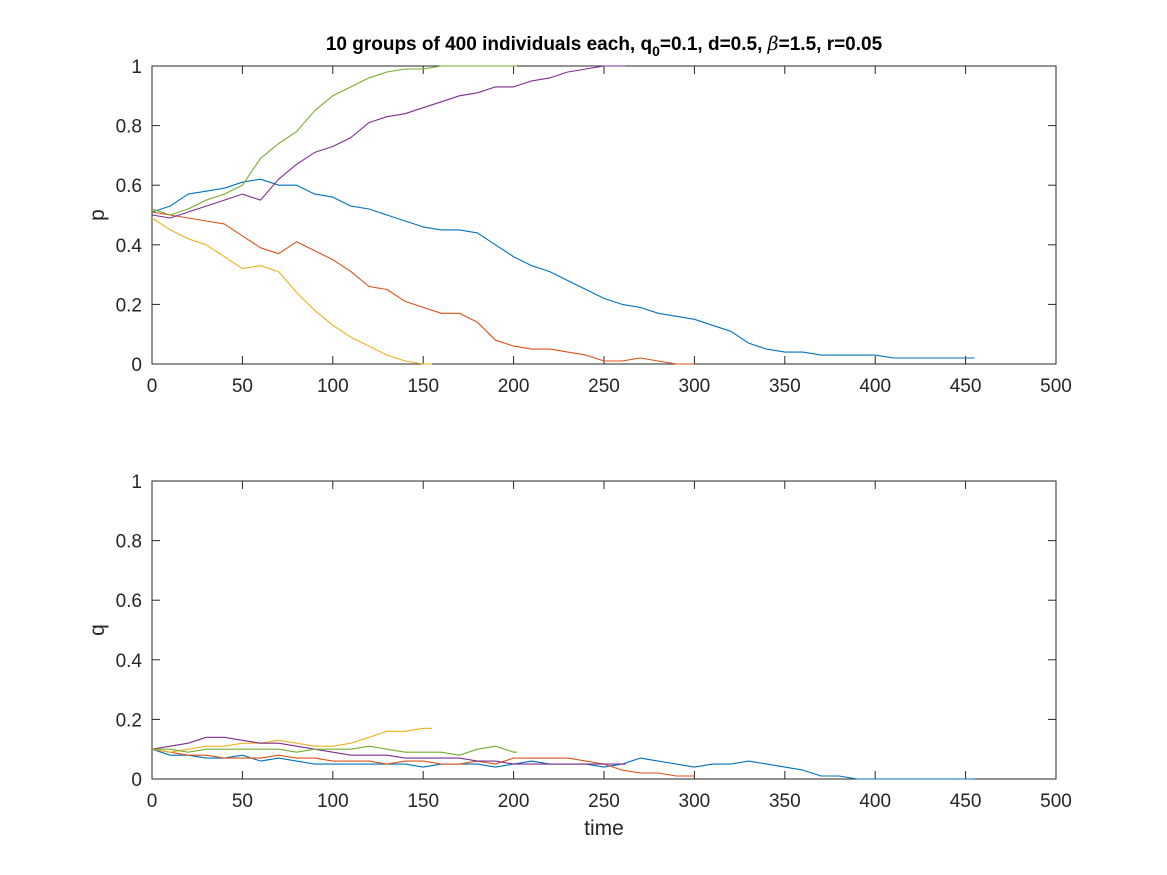 Image resolution: width=1167 pixels, height=875 pixels. I want to click on title-suffix: =1.5, r=0.05, so click(831, 44).